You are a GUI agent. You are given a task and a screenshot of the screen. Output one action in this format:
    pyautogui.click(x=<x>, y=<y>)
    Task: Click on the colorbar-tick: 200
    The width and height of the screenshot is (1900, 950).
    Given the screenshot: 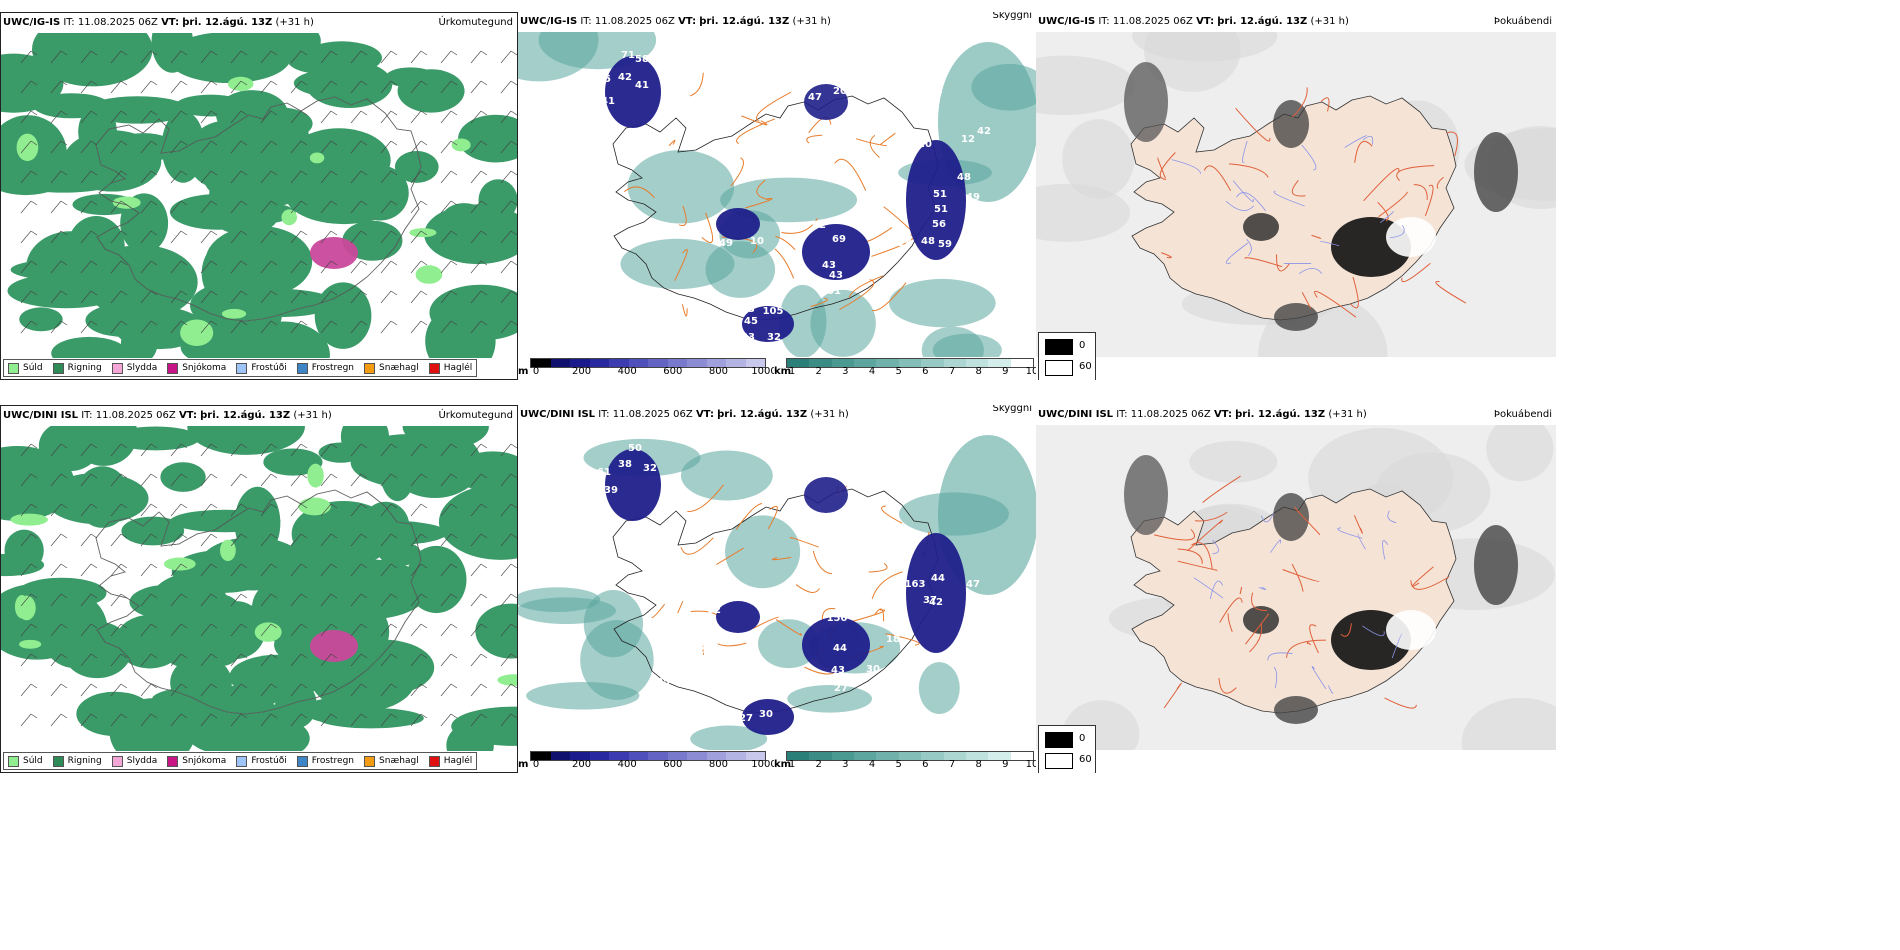 What is the action you would take?
    pyautogui.click(x=582, y=371)
    